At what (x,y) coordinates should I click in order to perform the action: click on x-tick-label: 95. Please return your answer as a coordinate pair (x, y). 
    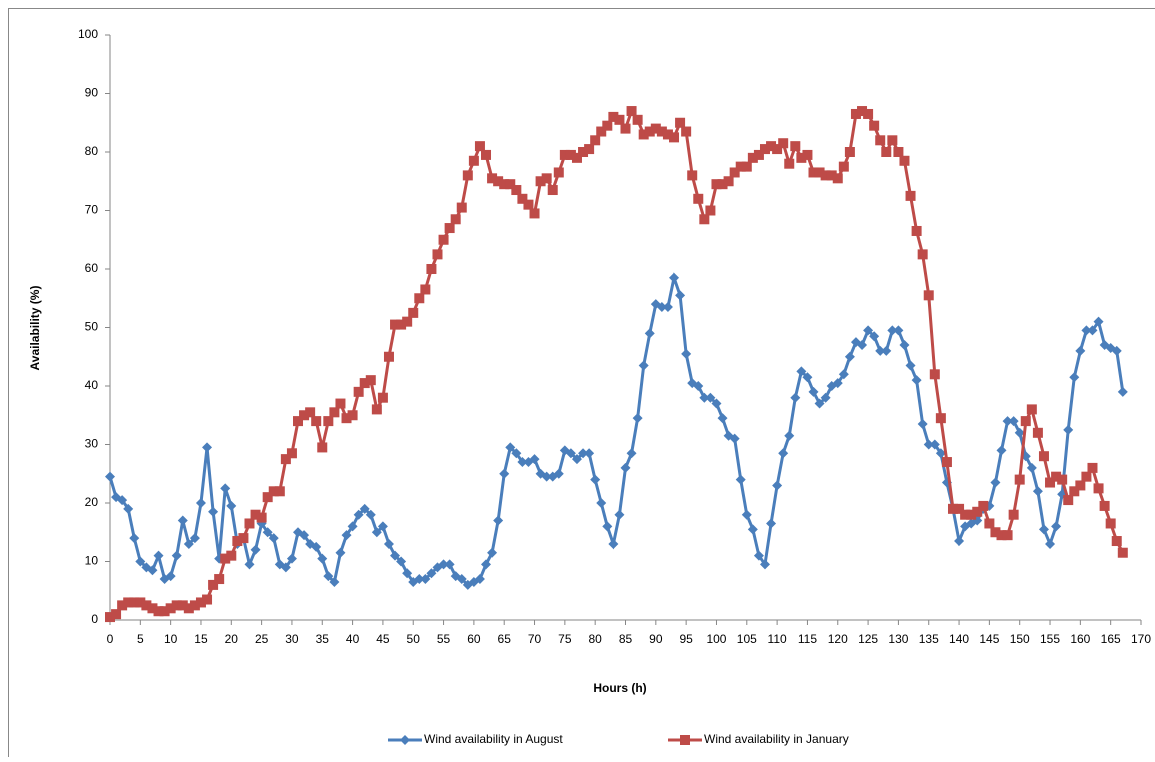
    Looking at the image, I should click on (686, 639).